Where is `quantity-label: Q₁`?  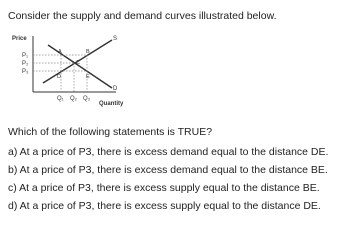
quantity-label: Q₁ is located at coordinates (60, 99).